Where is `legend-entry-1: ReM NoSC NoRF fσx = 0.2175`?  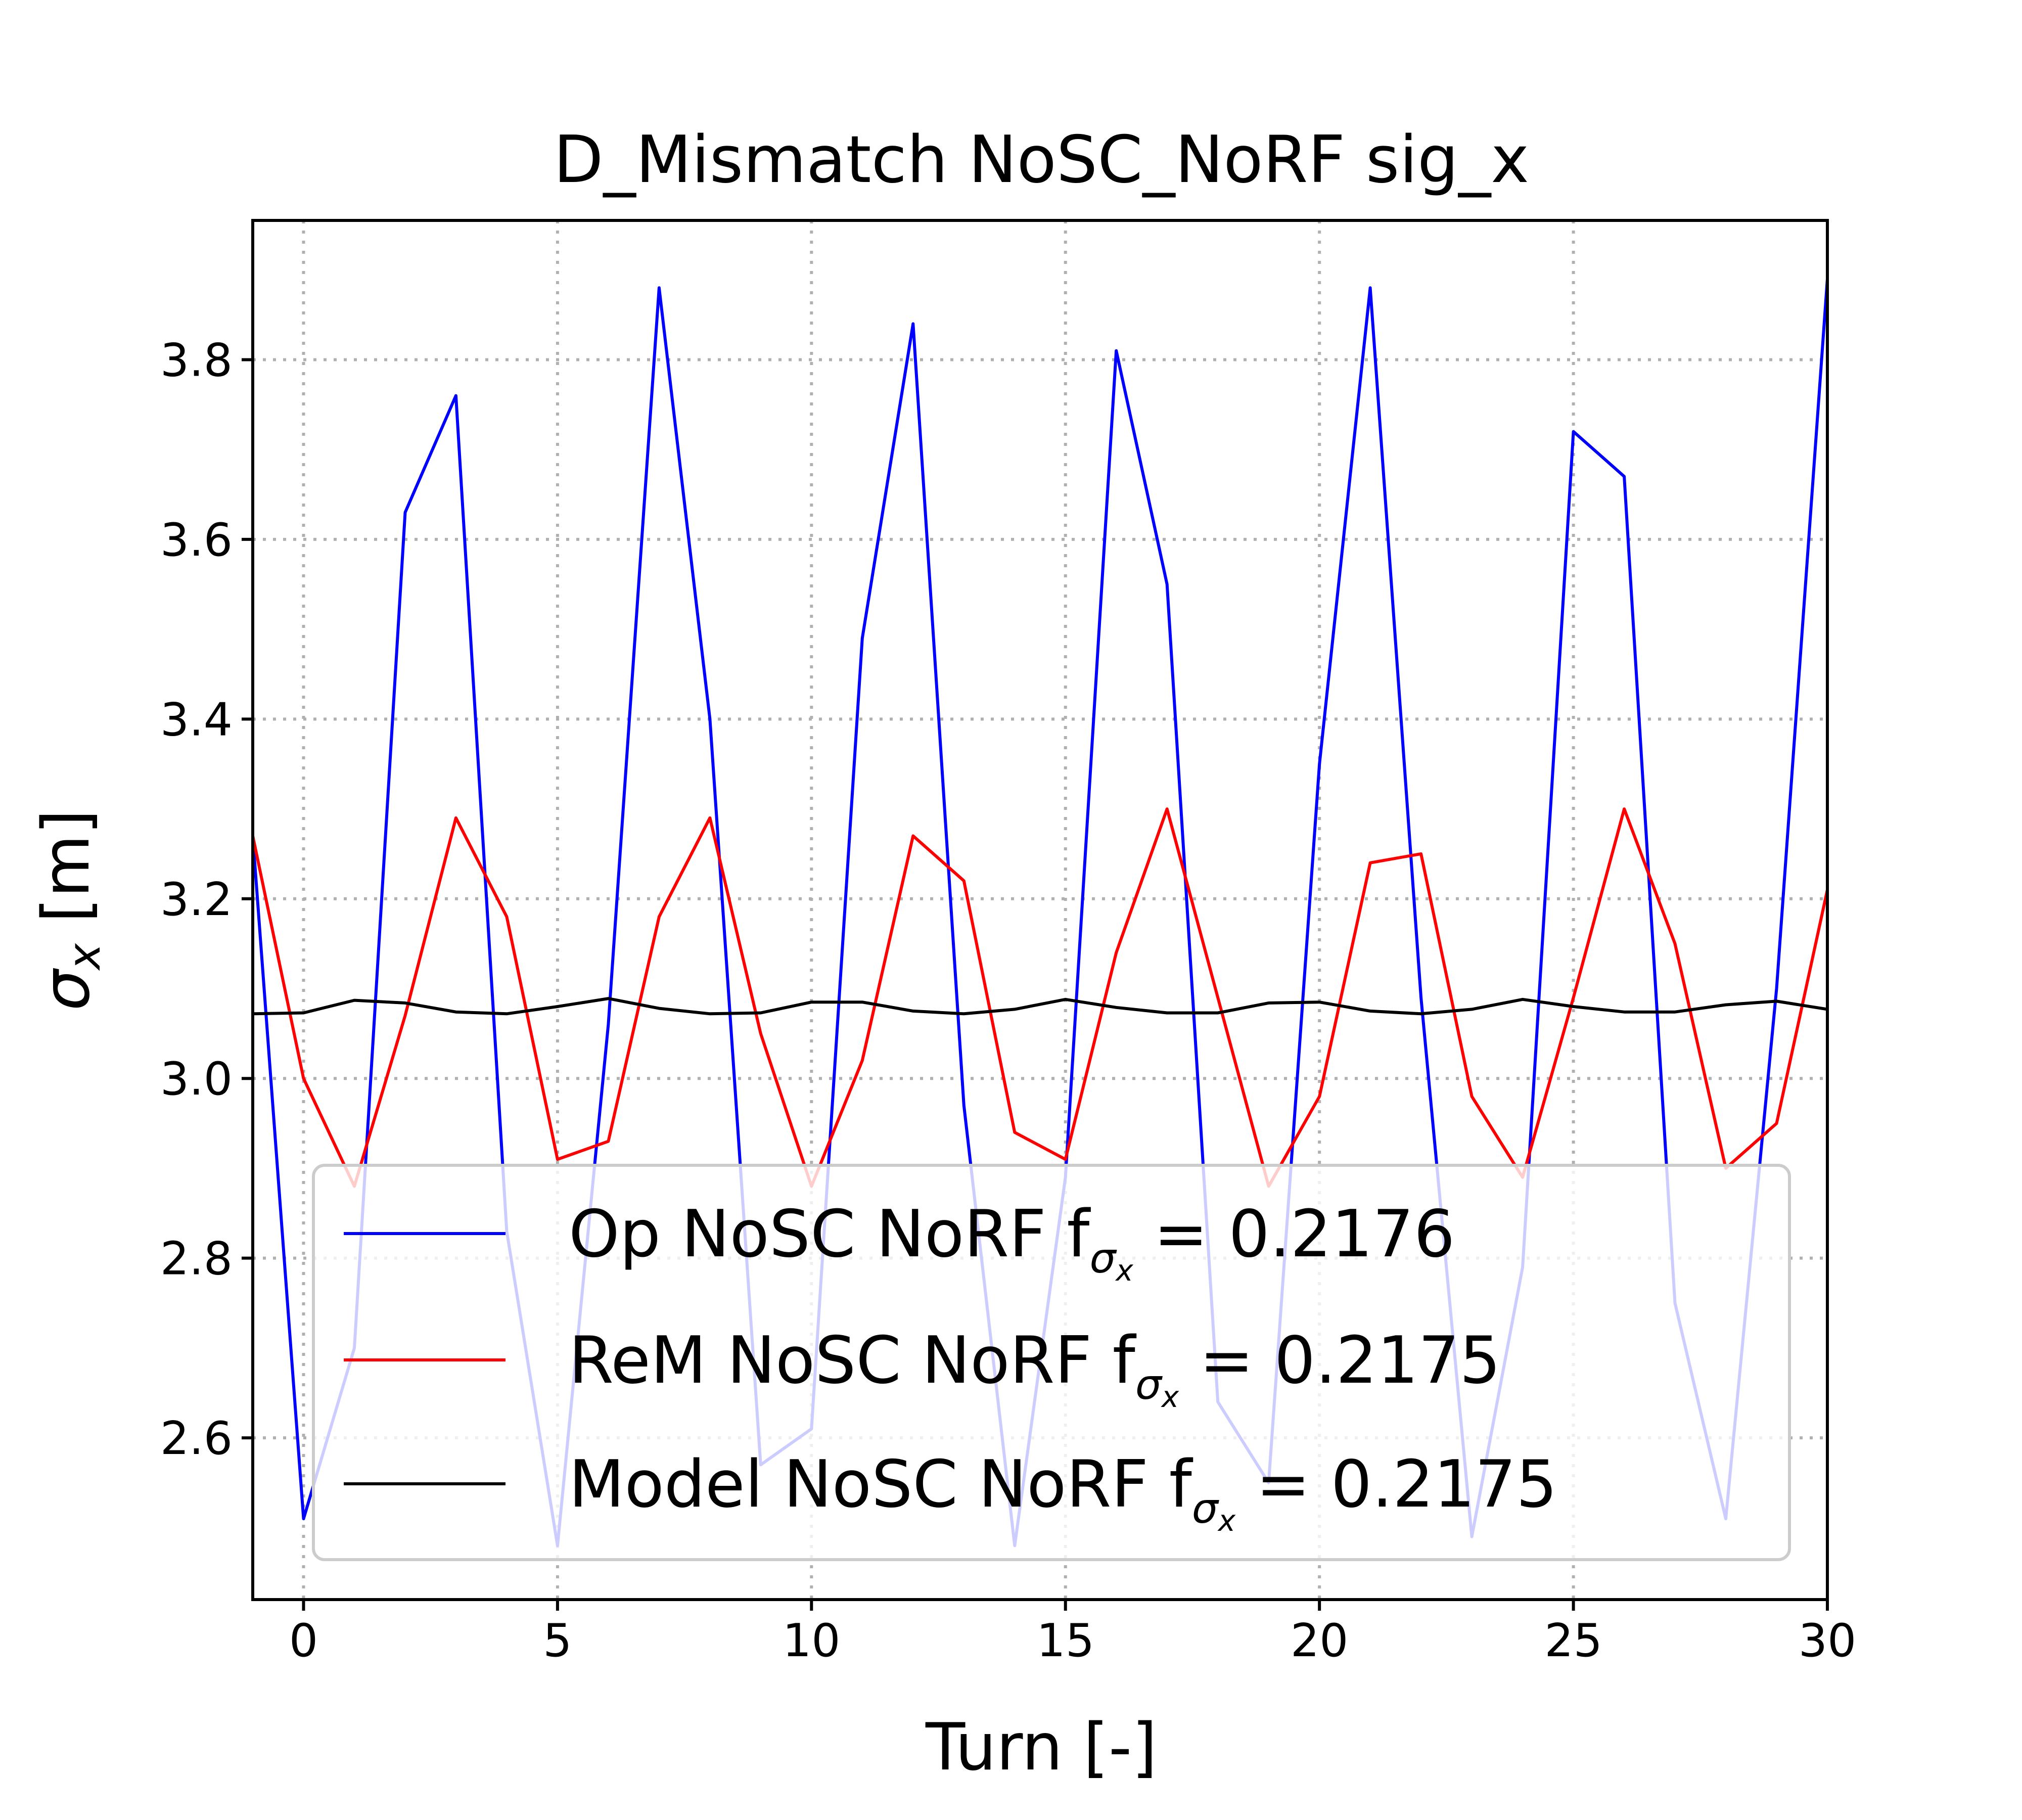 legend-entry-1: ReM NoSC NoRF fσx = 0.2175 is located at coordinates (1035, 1368).